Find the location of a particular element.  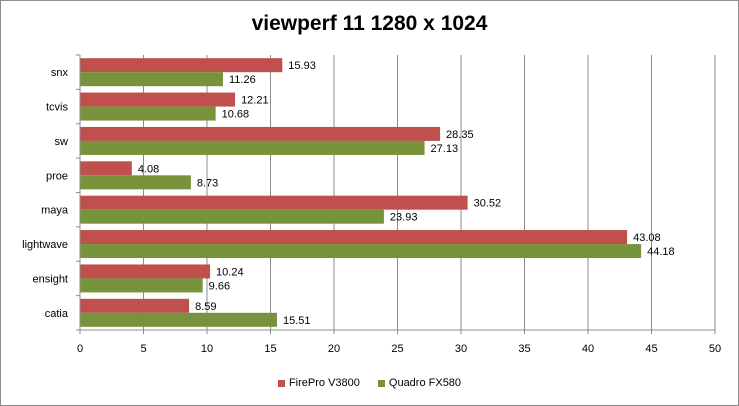

bar-ensight-s0 is located at coordinates (145, 271).